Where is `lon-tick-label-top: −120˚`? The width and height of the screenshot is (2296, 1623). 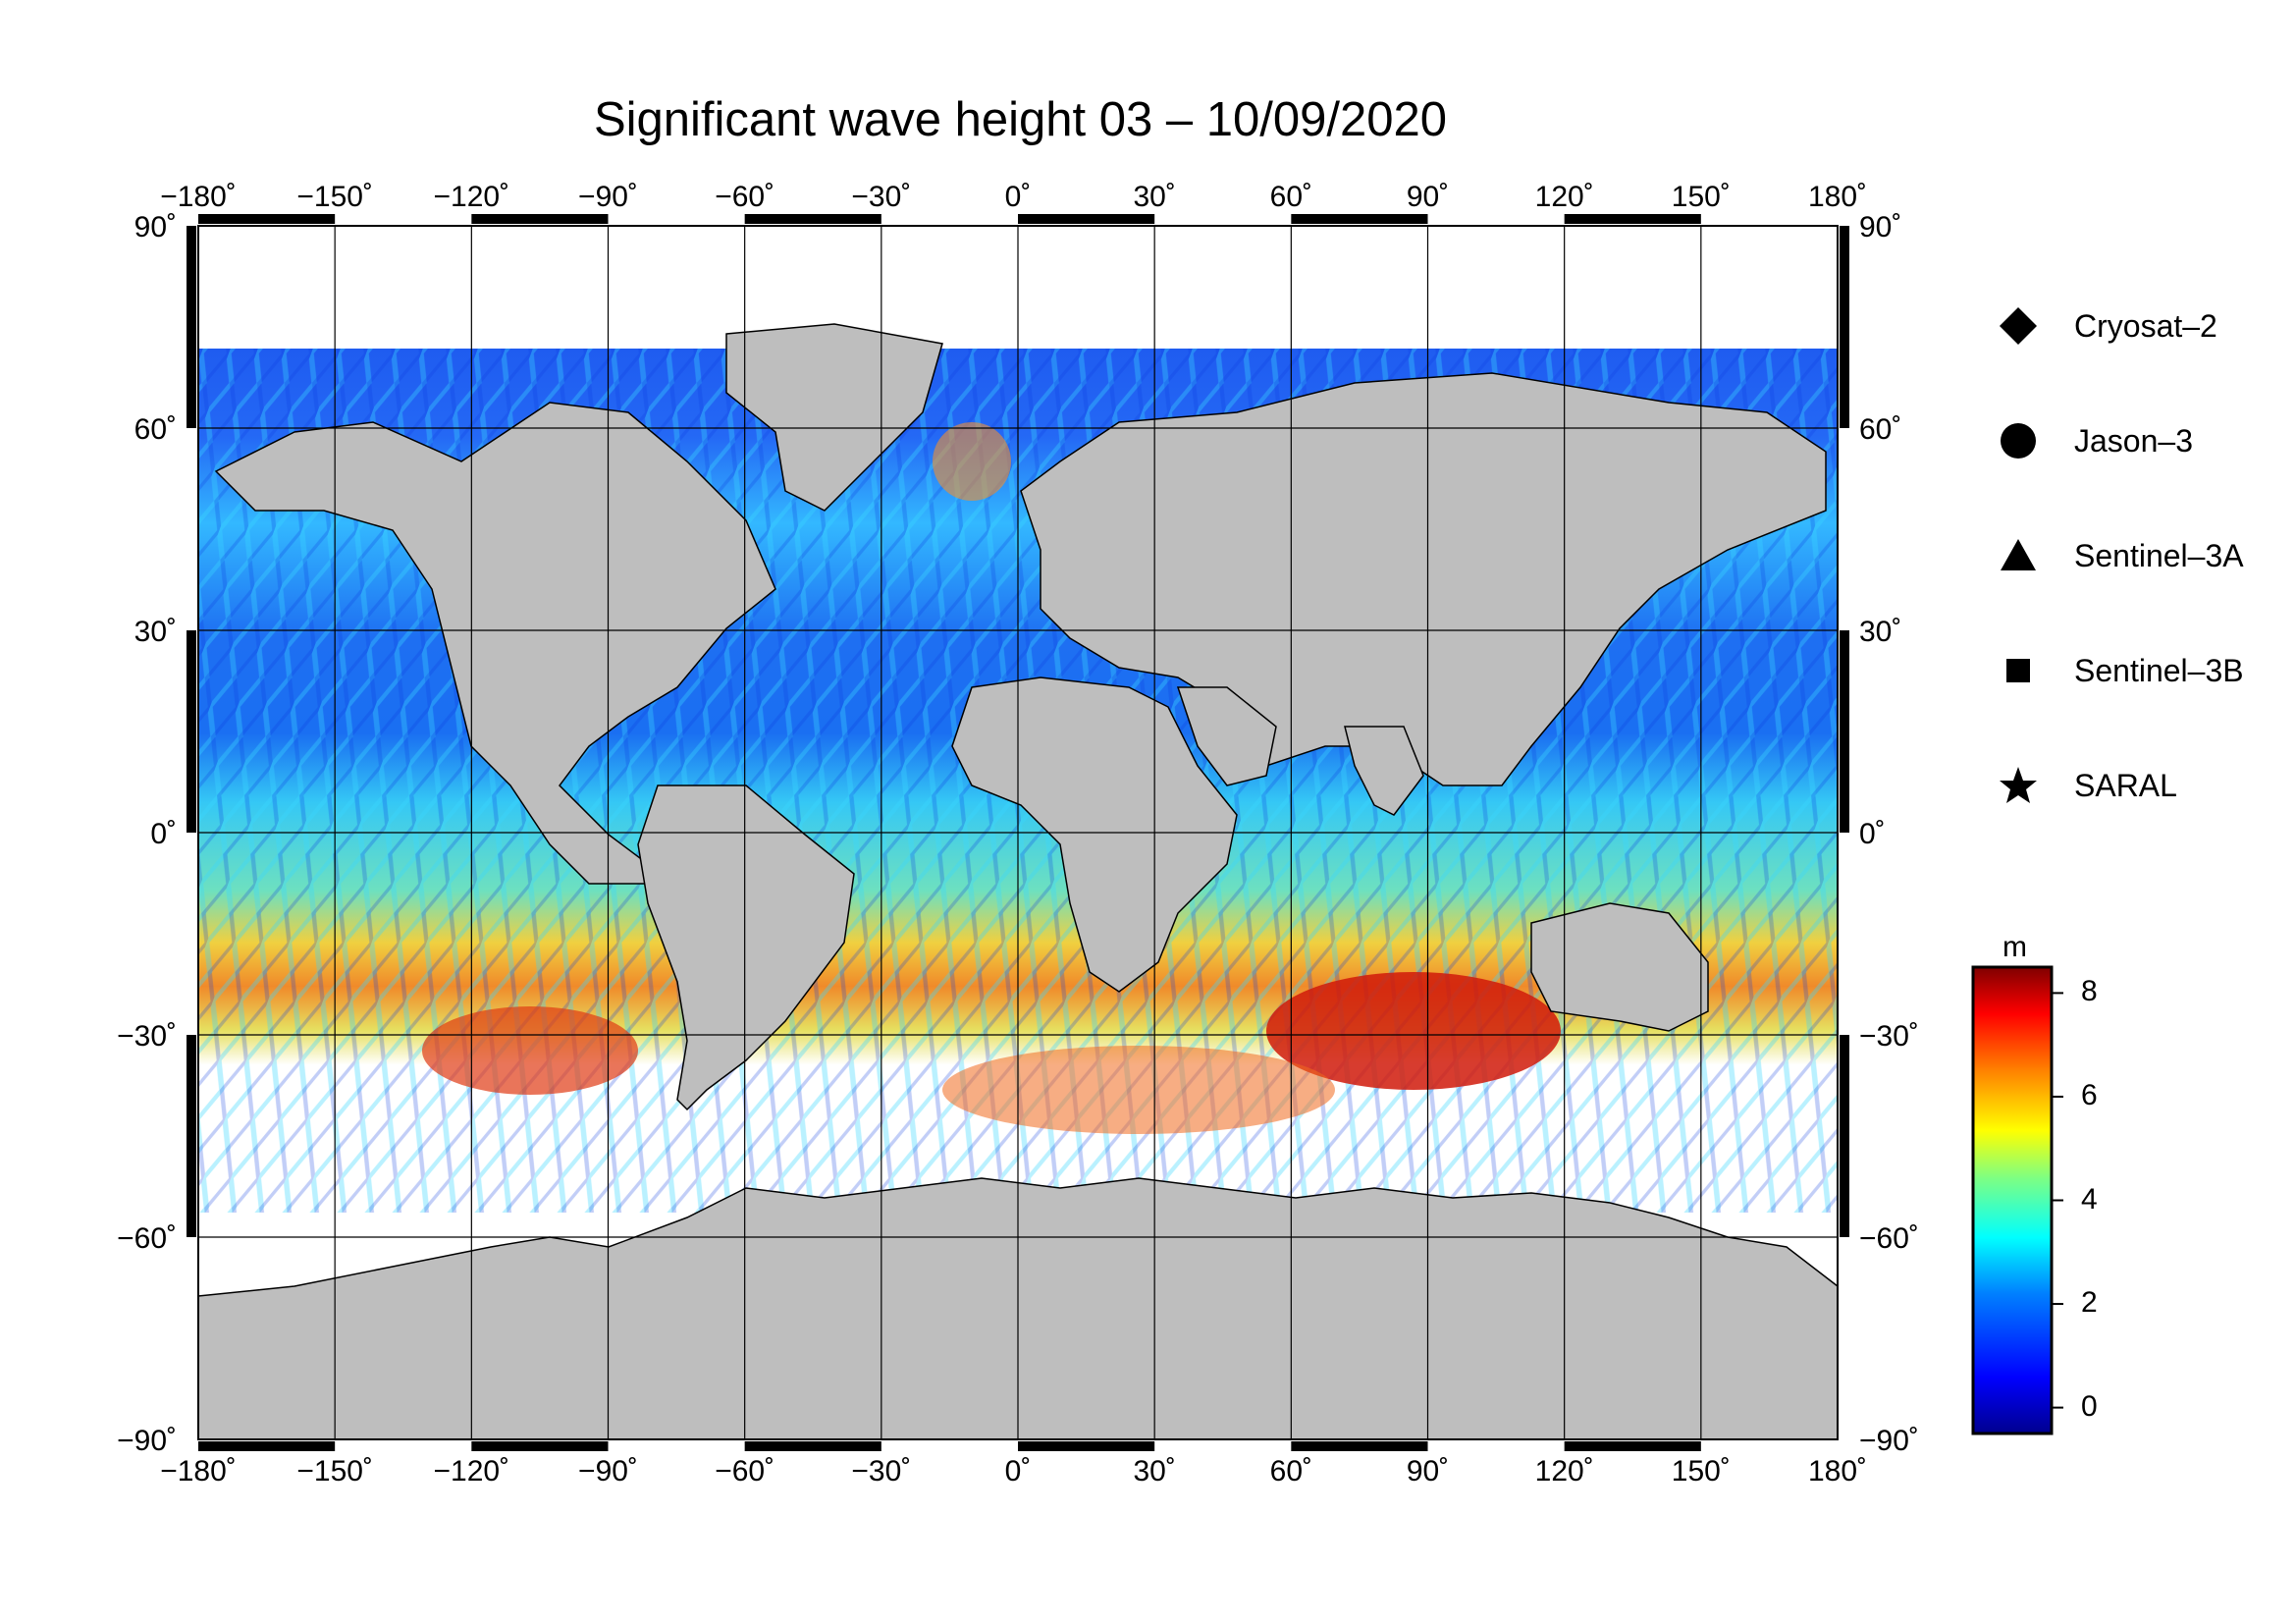
lon-tick-label-top: −120˚ is located at coordinates (472, 197).